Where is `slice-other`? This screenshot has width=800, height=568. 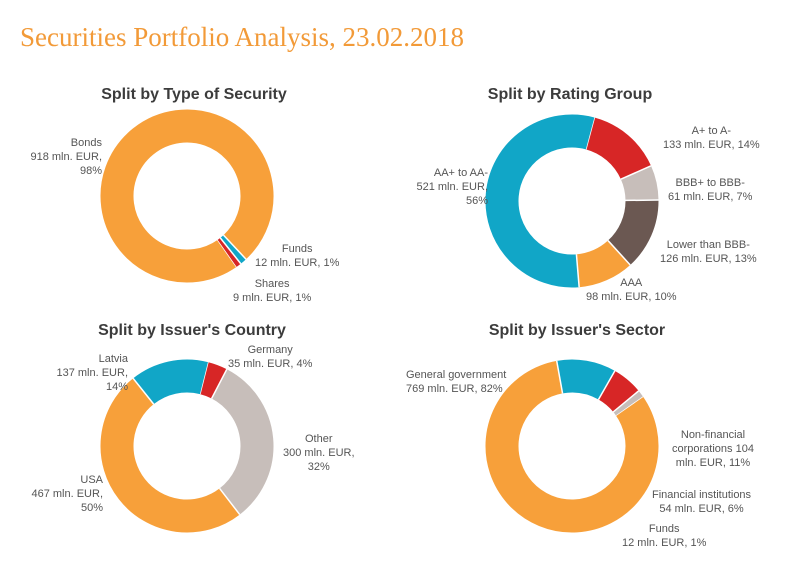
slice-other is located at coordinates (242, 442).